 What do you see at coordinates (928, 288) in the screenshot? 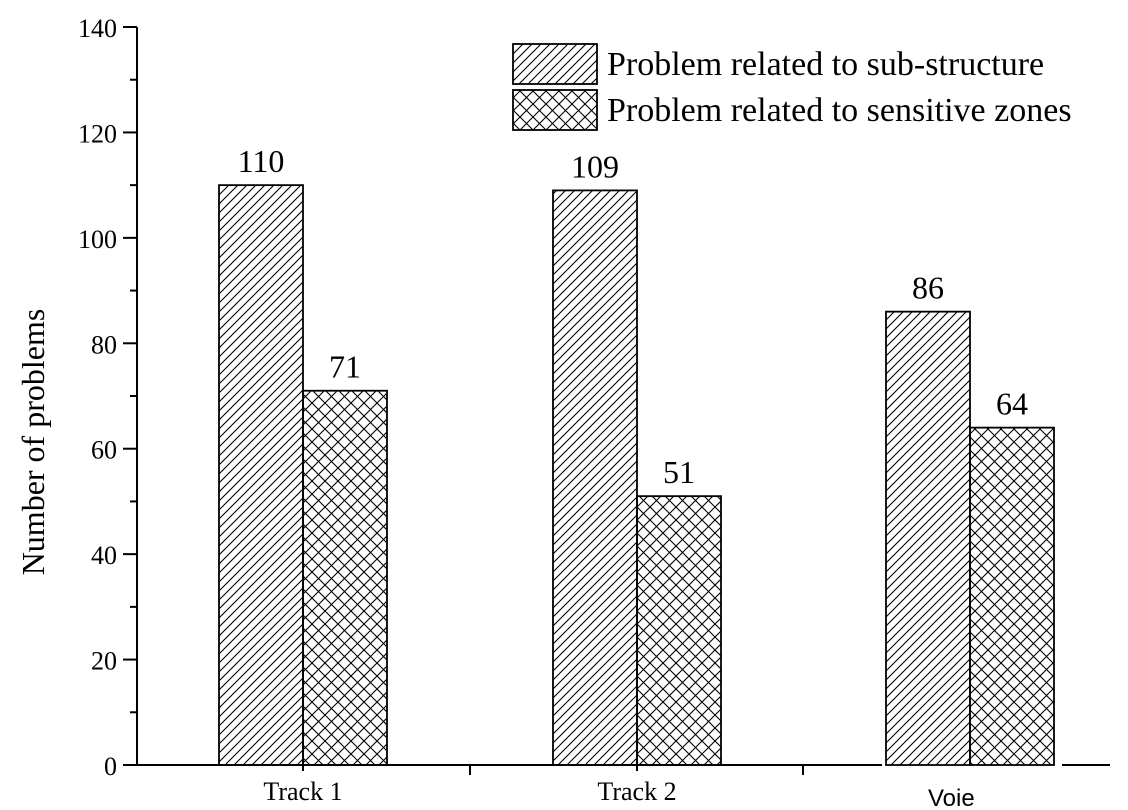
I see `data-label: 86` at bounding box center [928, 288].